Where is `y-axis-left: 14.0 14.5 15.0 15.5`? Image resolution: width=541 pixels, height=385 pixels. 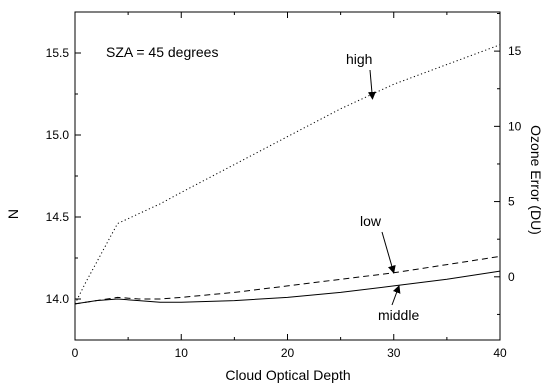
y-axis-left: 14.0 14.5 15.0 15.5 is located at coordinates (63, 176).